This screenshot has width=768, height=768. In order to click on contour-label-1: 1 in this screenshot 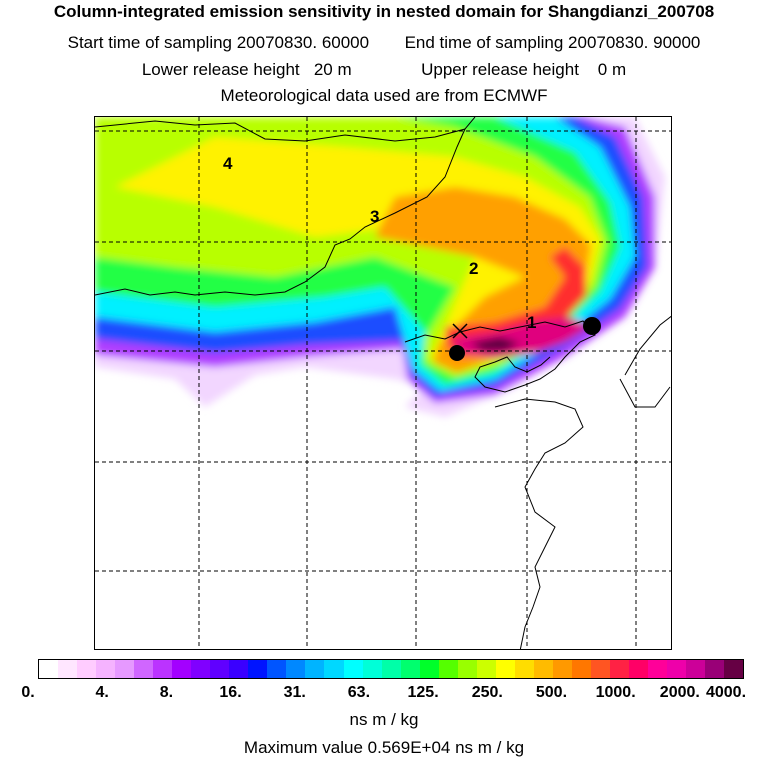, I will do `click(531, 322)`.